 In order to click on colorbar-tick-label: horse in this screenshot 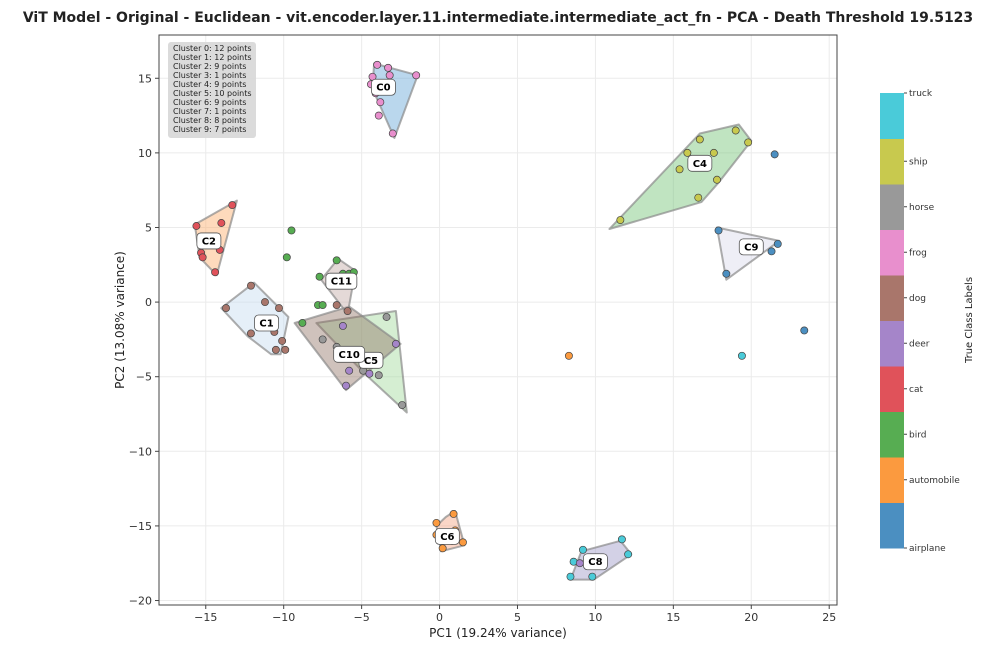, I will do `click(922, 208)`.